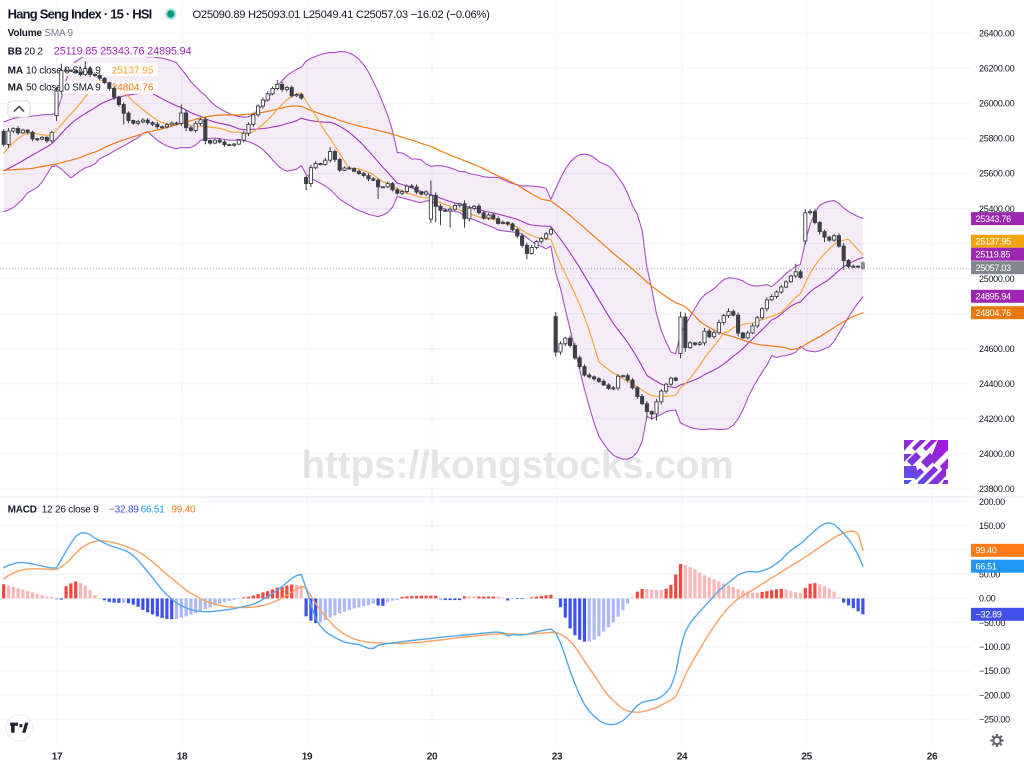 The width and height of the screenshot is (1024, 768). Describe the element at coordinates (989, 574) in the screenshot. I see `svg-text: 50.00` at that location.